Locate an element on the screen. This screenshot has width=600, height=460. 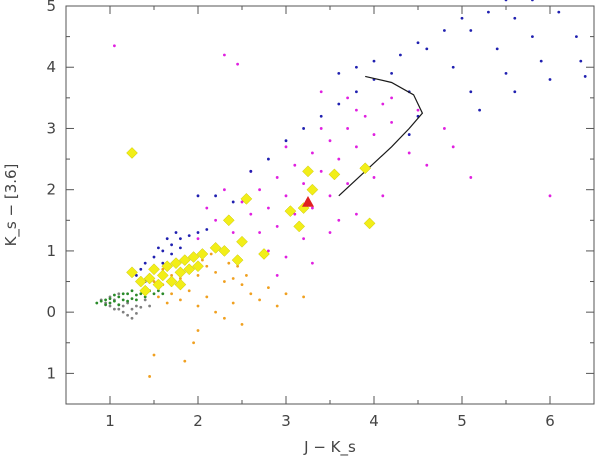
y-tick-label: 5 is located at coordinates (51, 7).